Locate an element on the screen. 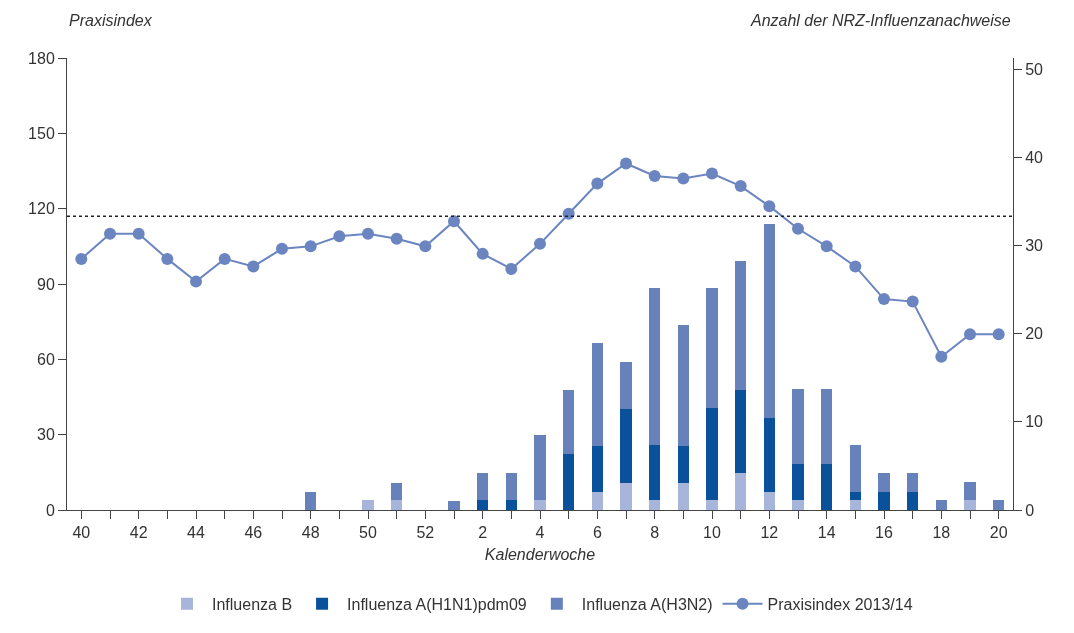  x-tick-label: 4 is located at coordinates (540, 533).